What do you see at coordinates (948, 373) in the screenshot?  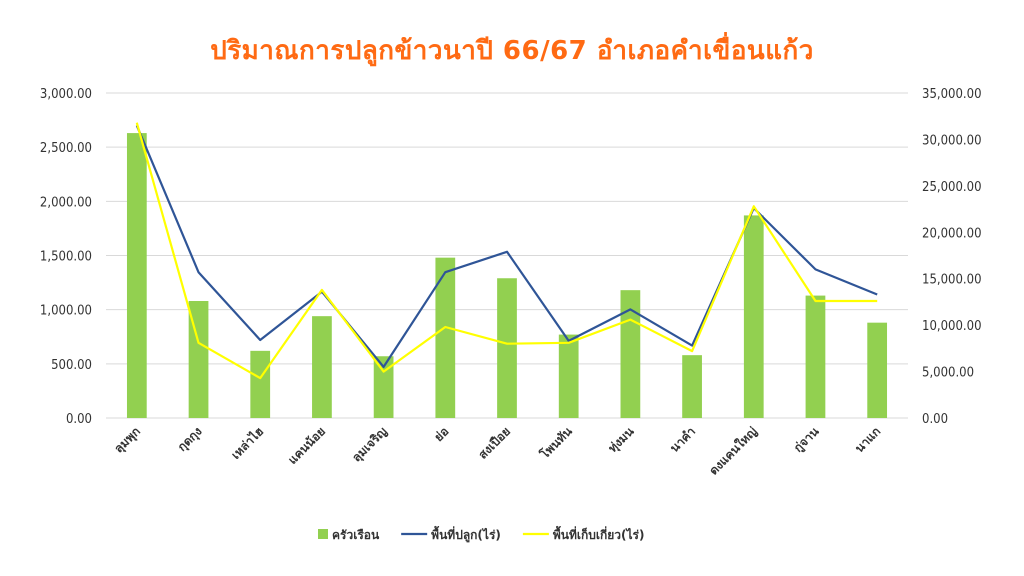 I see `right-axis-tick-label: 5,000.00` at bounding box center [948, 373].